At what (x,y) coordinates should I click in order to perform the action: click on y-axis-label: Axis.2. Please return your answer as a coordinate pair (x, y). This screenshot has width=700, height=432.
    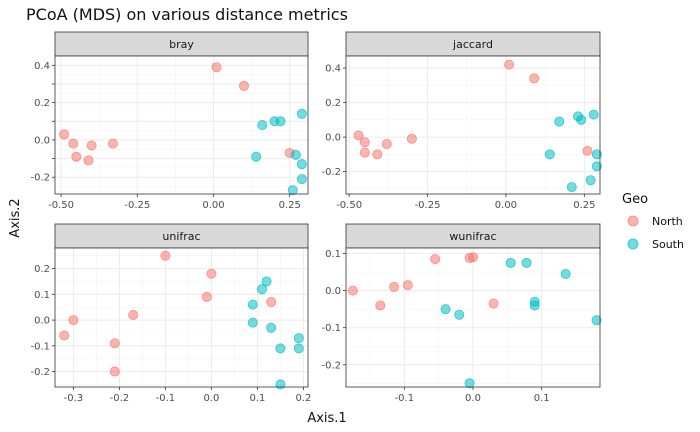
    Looking at the image, I should click on (15, 217).